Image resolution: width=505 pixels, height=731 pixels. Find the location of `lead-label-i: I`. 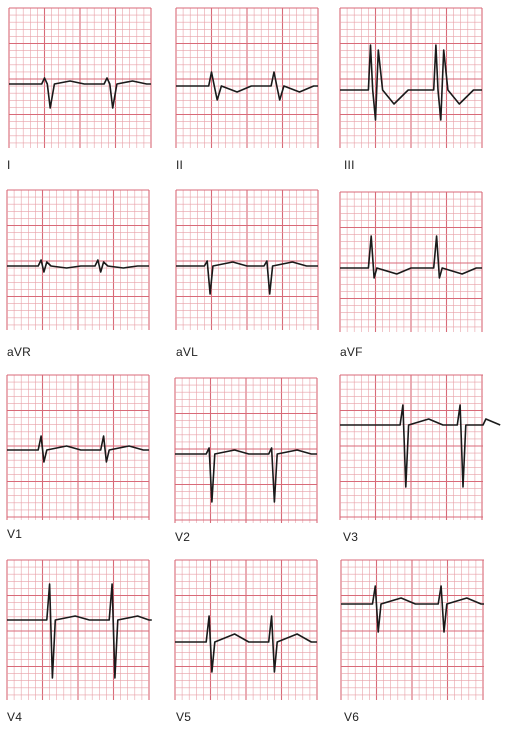

lead-label-i: I is located at coordinates (9, 165).